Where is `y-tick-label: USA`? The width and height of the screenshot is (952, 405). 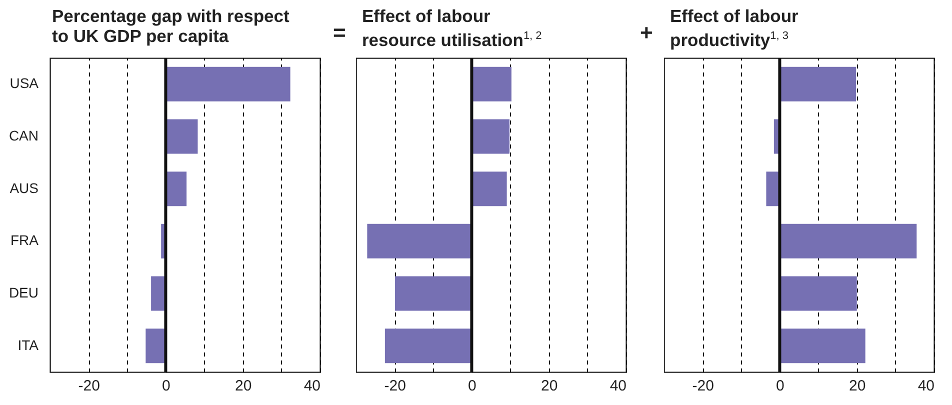 y-tick-label: USA is located at coordinates (25, 83).